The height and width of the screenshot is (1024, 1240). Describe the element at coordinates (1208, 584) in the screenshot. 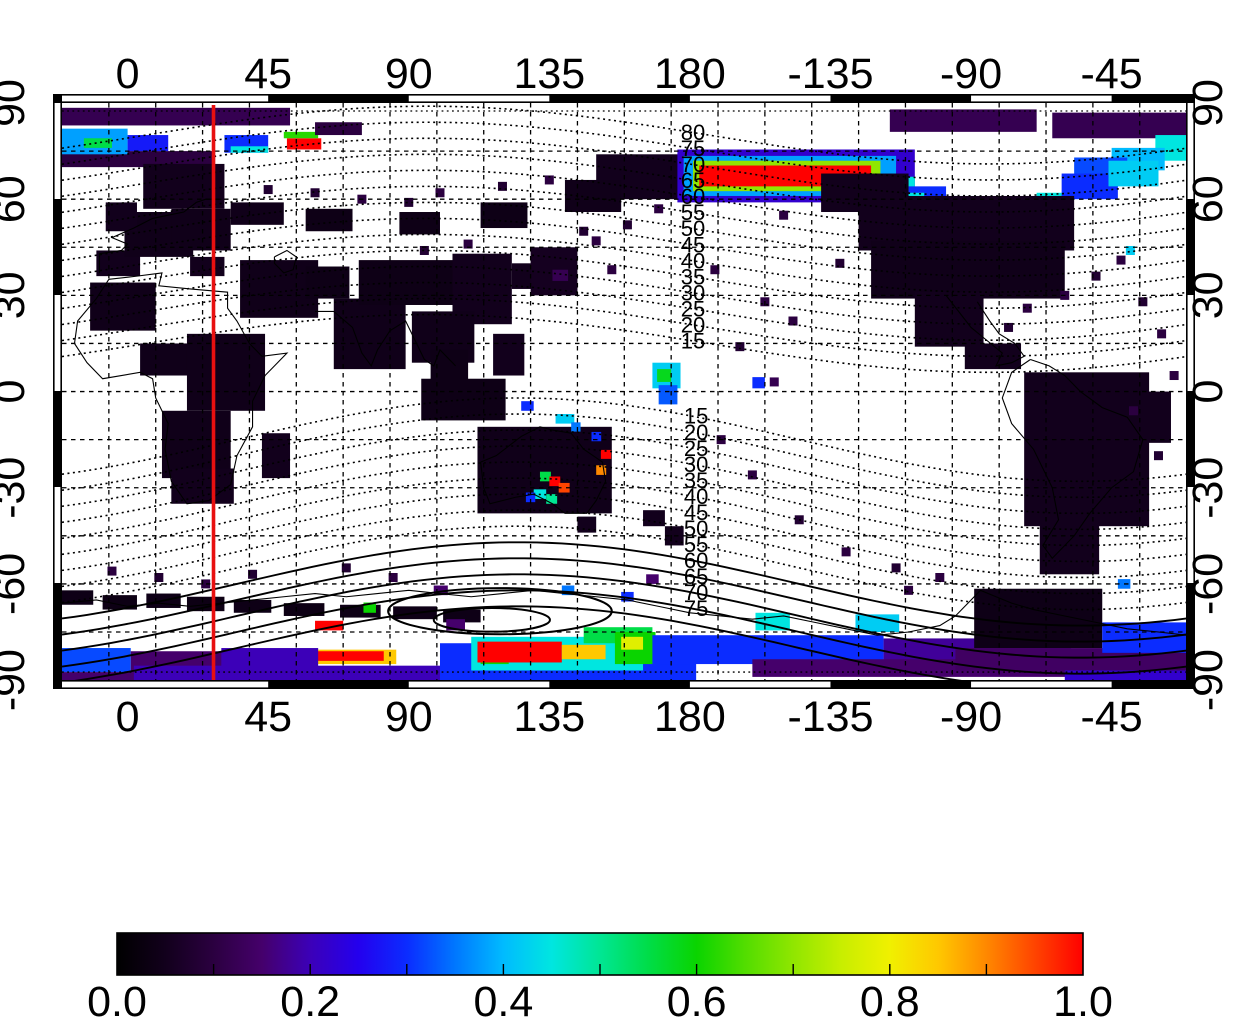

I see `lat-tick-label-right: -60` at that location.